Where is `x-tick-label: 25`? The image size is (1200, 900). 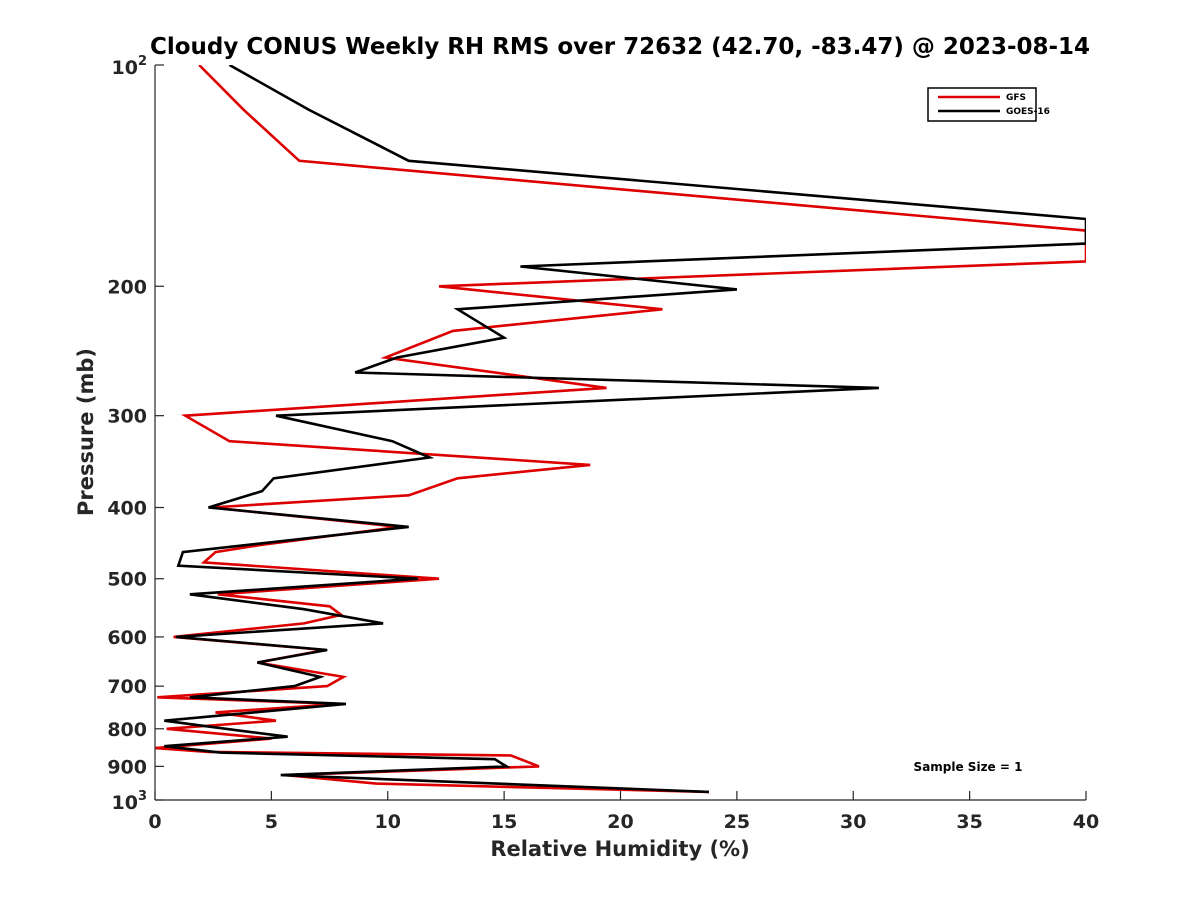 x-tick-label: 25 is located at coordinates (737, 822).